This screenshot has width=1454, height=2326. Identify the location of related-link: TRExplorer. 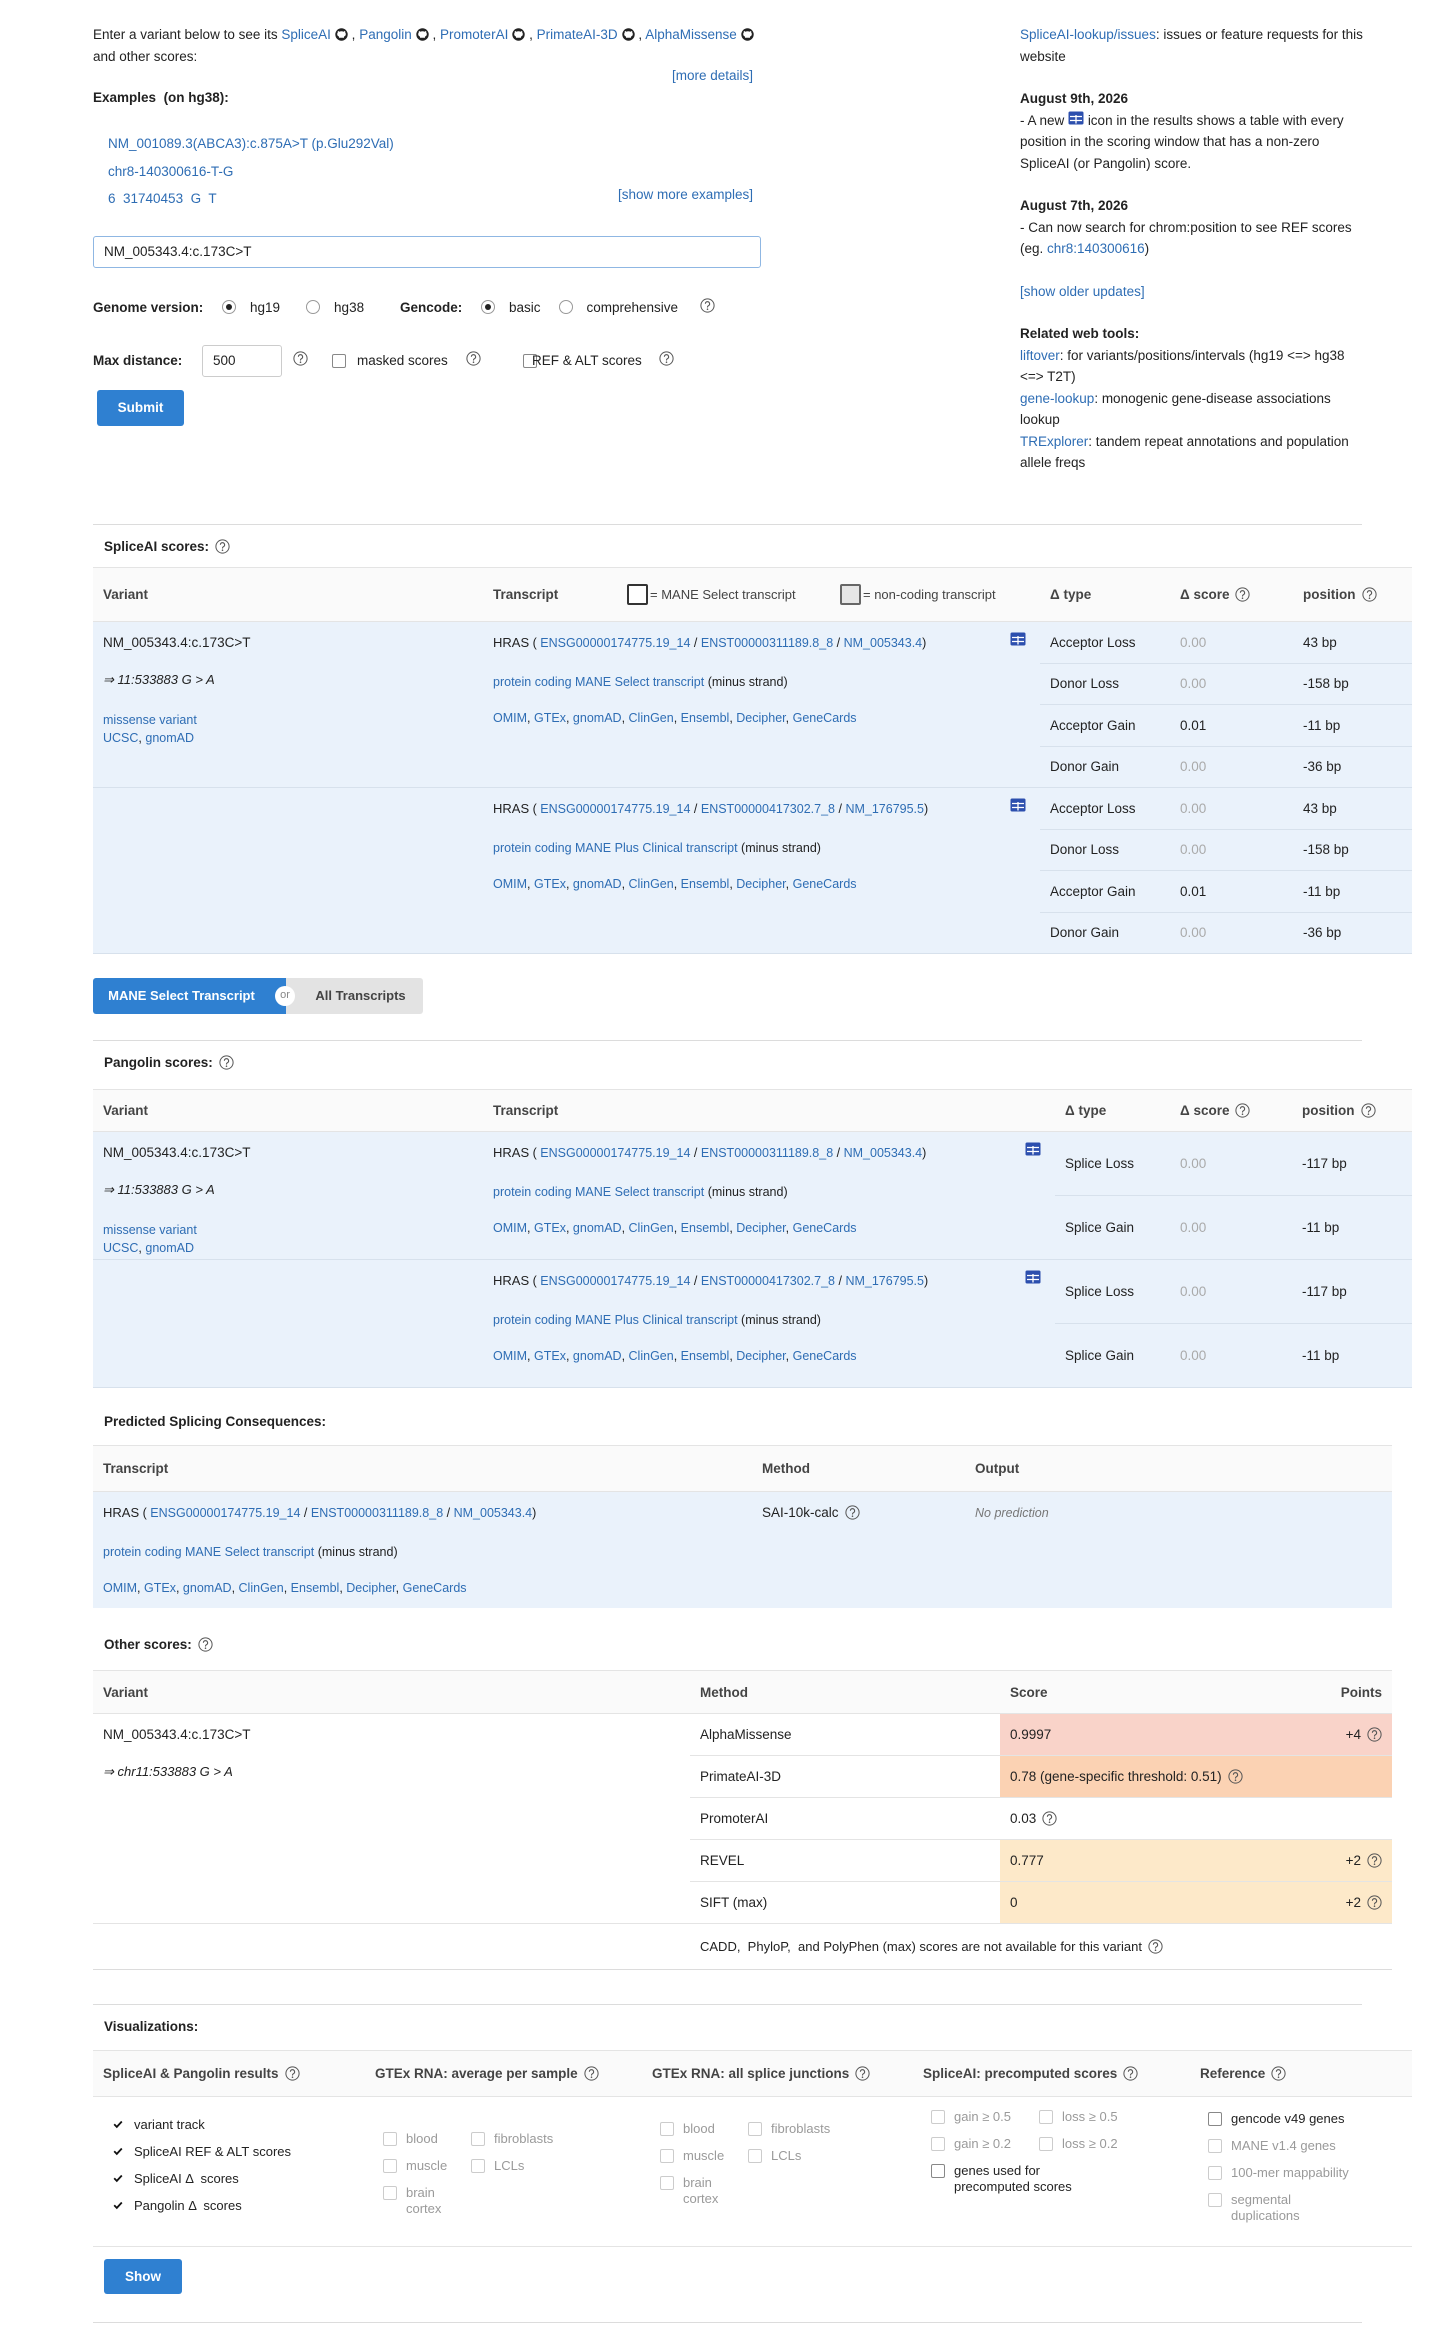
(1054, 441).